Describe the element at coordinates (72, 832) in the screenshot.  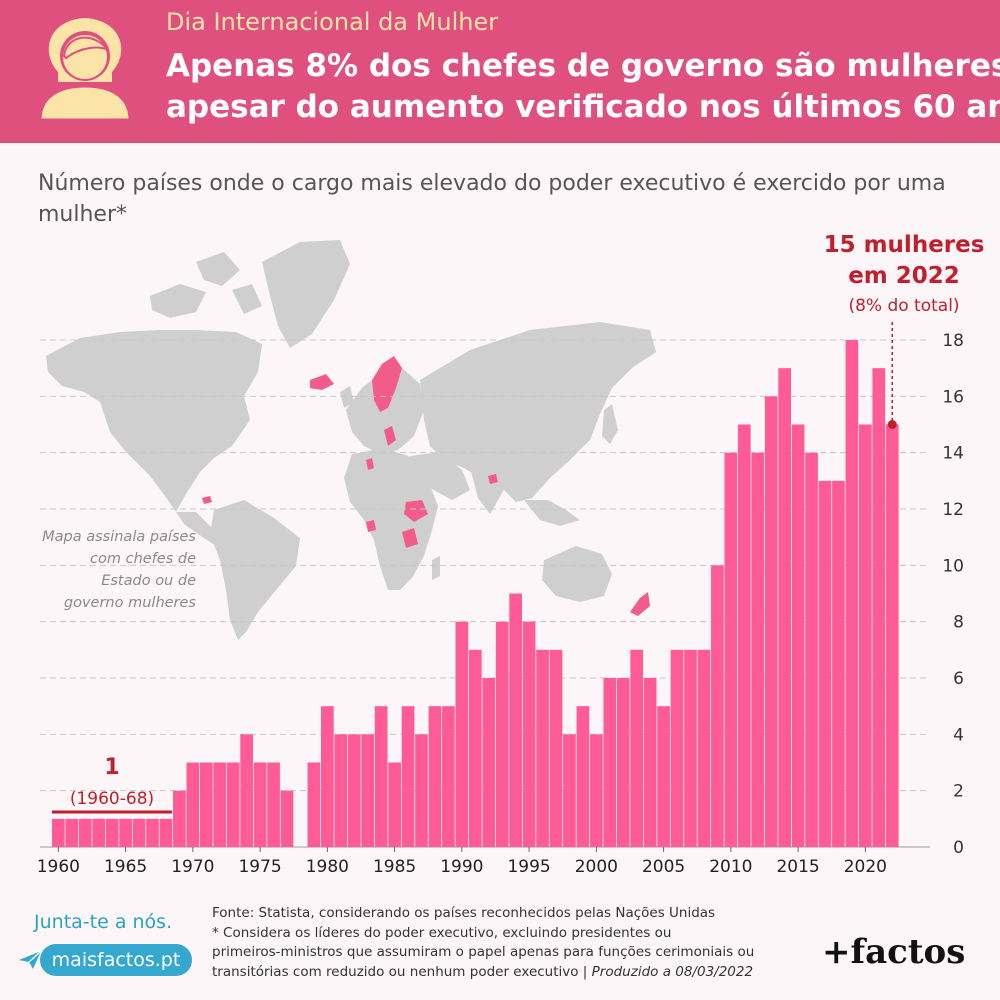
I see `bar-1961` at that location.